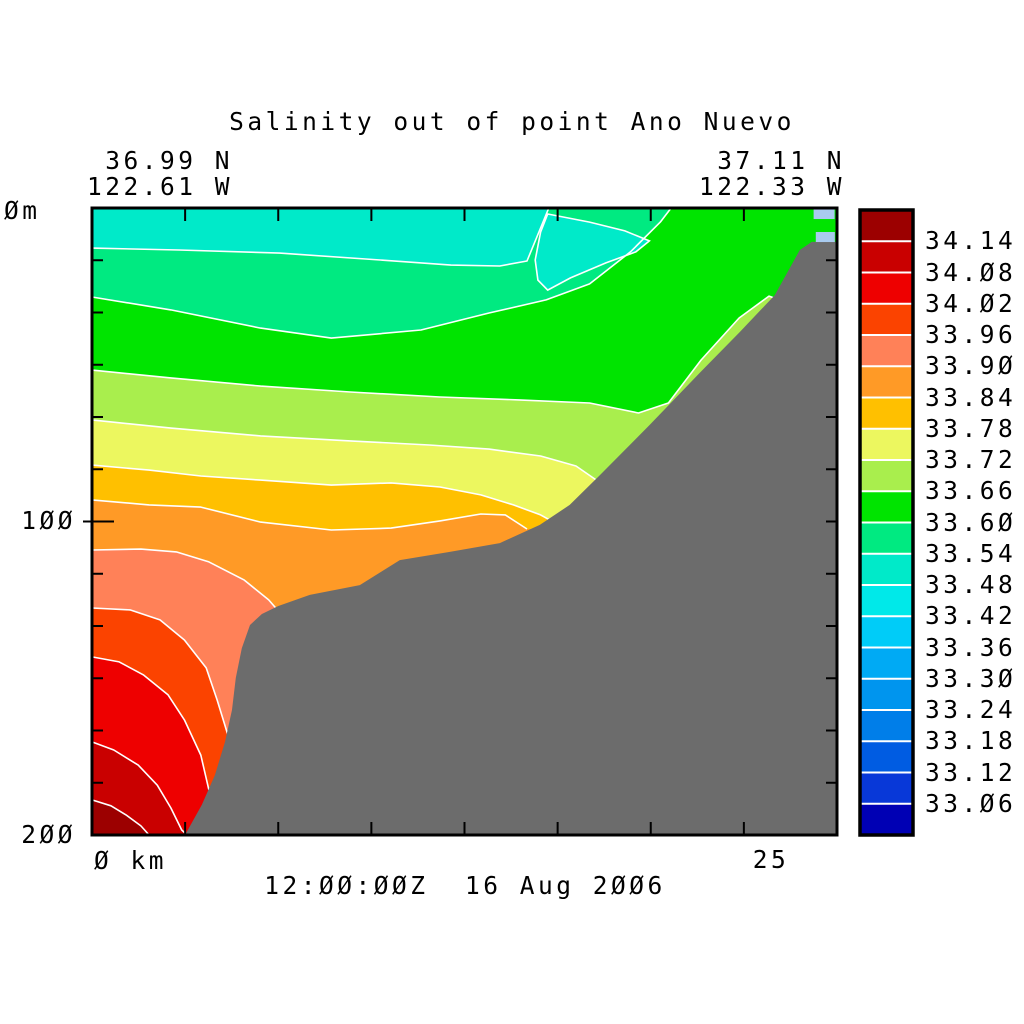 The image size is (1024, 1024). I want to click on left-endpoint-longitude: 122.61 W, so click(159, 186).